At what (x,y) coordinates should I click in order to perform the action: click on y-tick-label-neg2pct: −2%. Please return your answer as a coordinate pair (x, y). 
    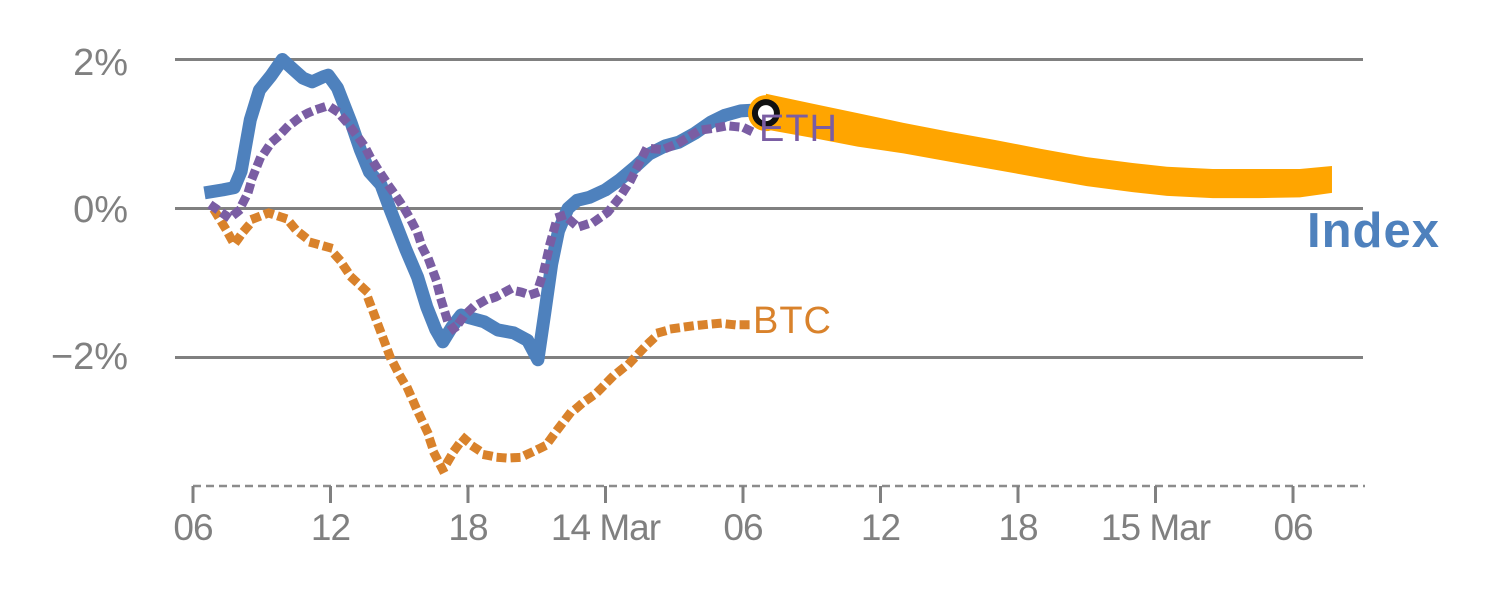
    Looking at the image, I should click on (89, 357).